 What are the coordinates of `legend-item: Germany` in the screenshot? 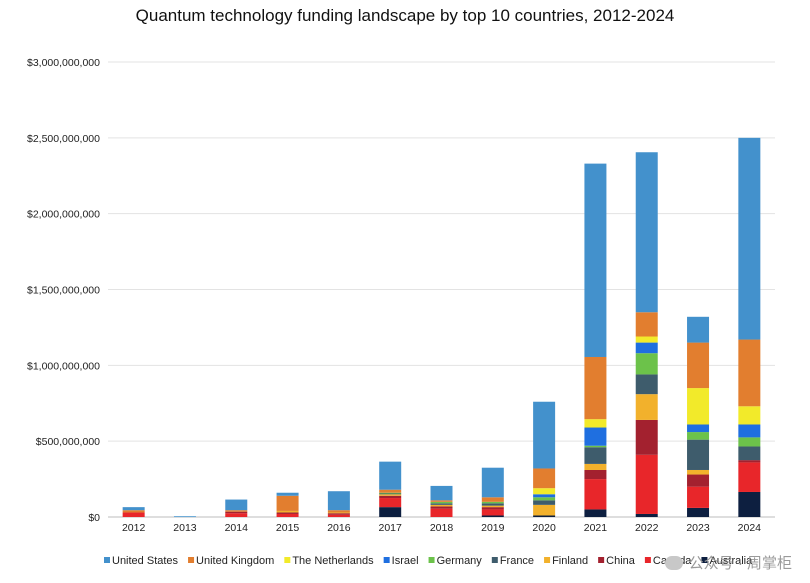 It's located at (455, 561).